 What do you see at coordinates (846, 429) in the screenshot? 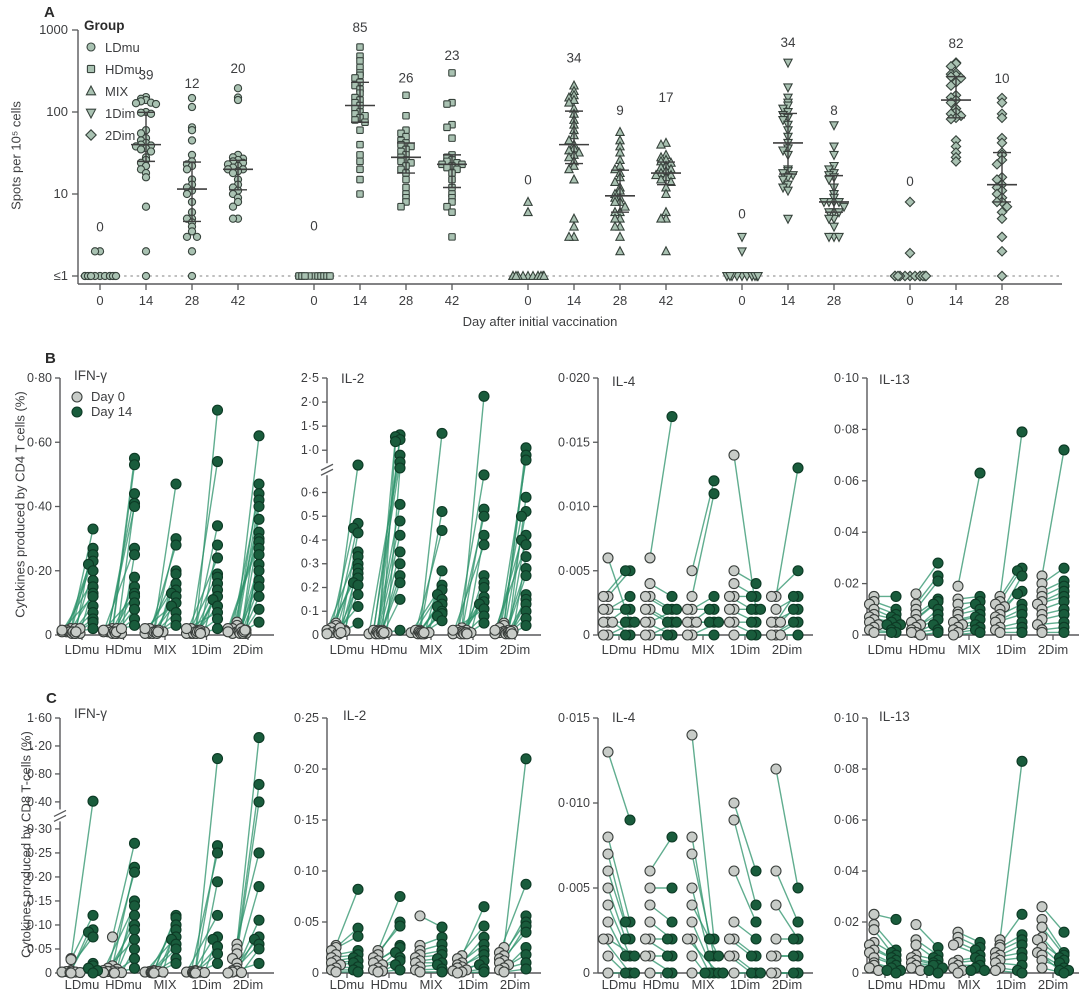
I see `svg-text: 0·08` at bounding box center [846, 429].